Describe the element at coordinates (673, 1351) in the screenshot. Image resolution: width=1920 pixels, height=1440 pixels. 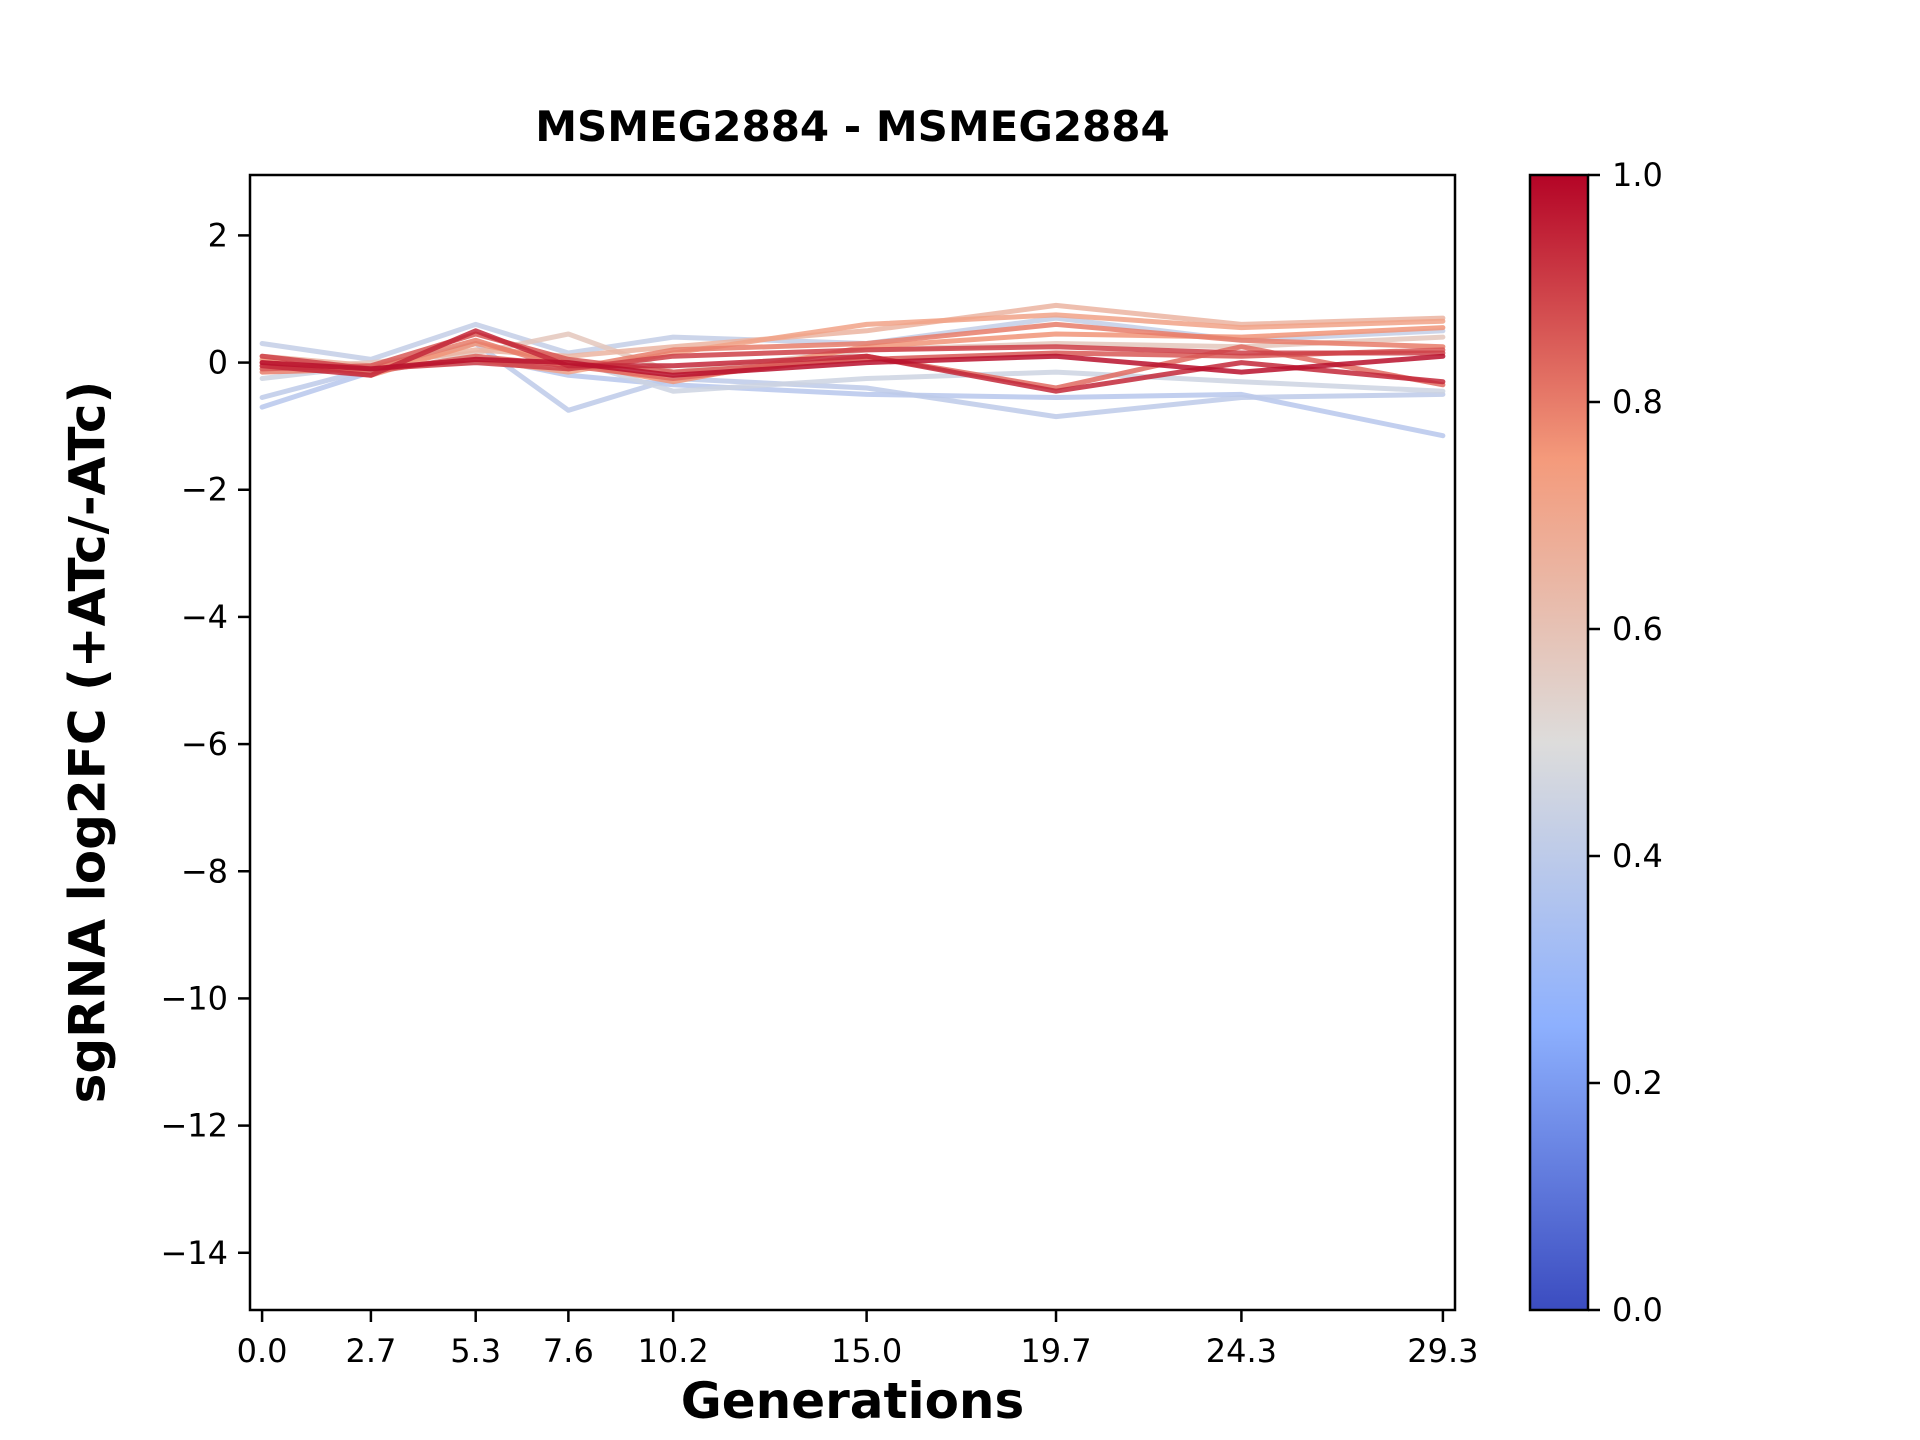
I see `x-tick-label: 10.2` at that location.